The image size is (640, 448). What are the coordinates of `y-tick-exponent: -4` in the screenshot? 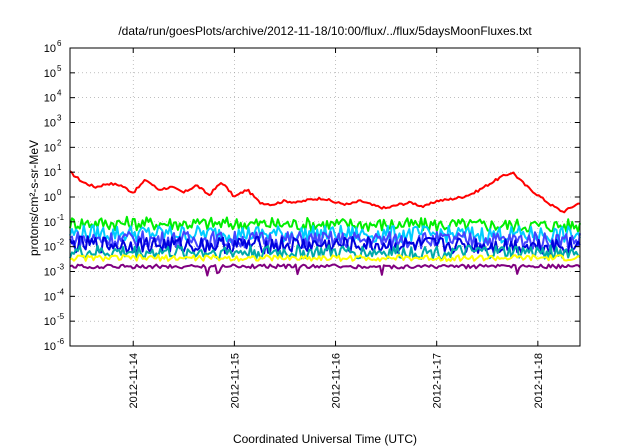 It's located at (61, 291).